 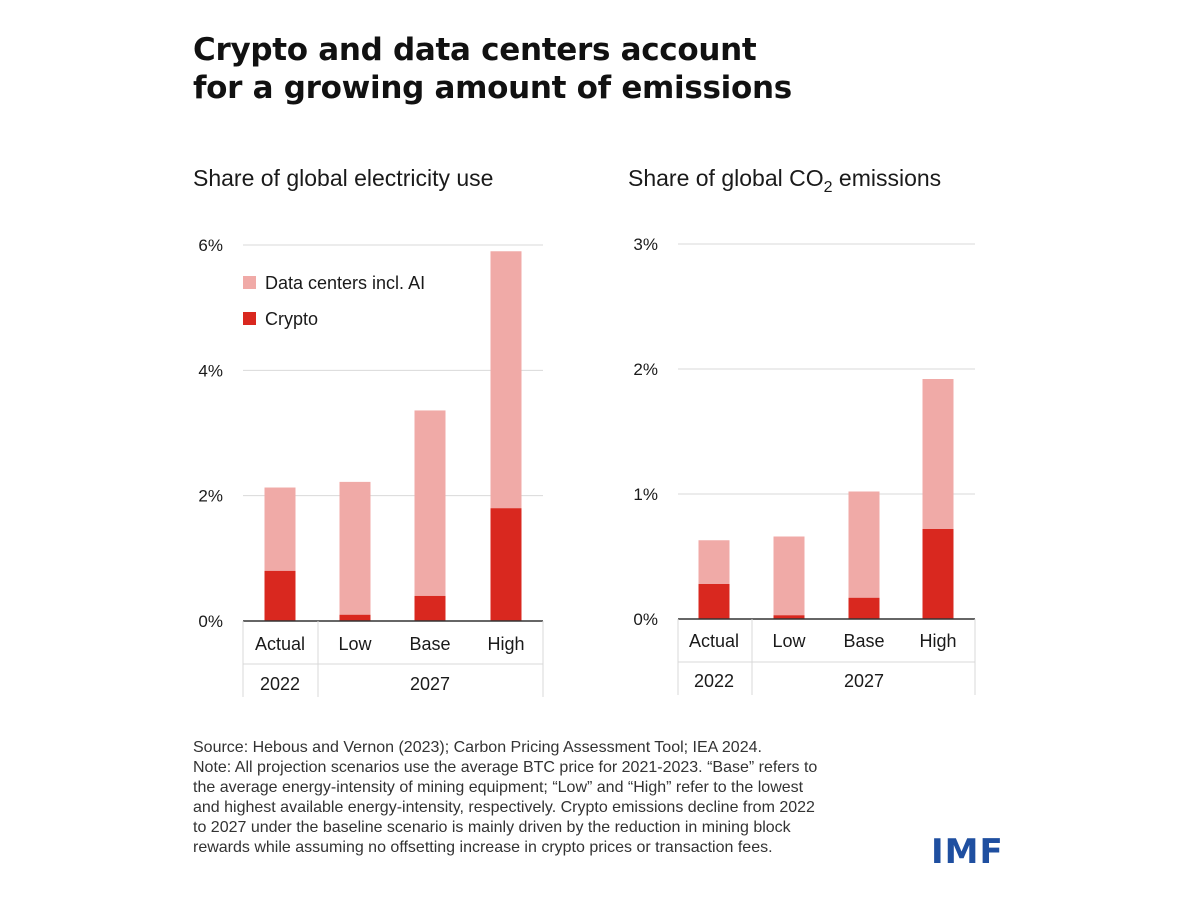 I want to click on legend-label-data-centers: Data centers incl. AI, so click(x=345, y=283).